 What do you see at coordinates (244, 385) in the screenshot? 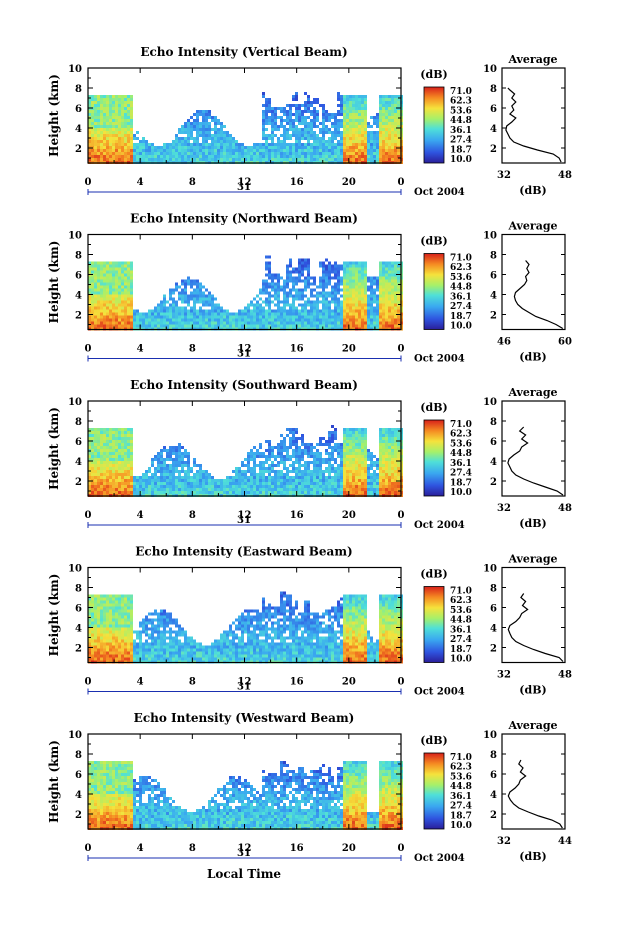
I see `panel-title: Echo Intensity (Southward Beam)` at bounding box center [244, 385].